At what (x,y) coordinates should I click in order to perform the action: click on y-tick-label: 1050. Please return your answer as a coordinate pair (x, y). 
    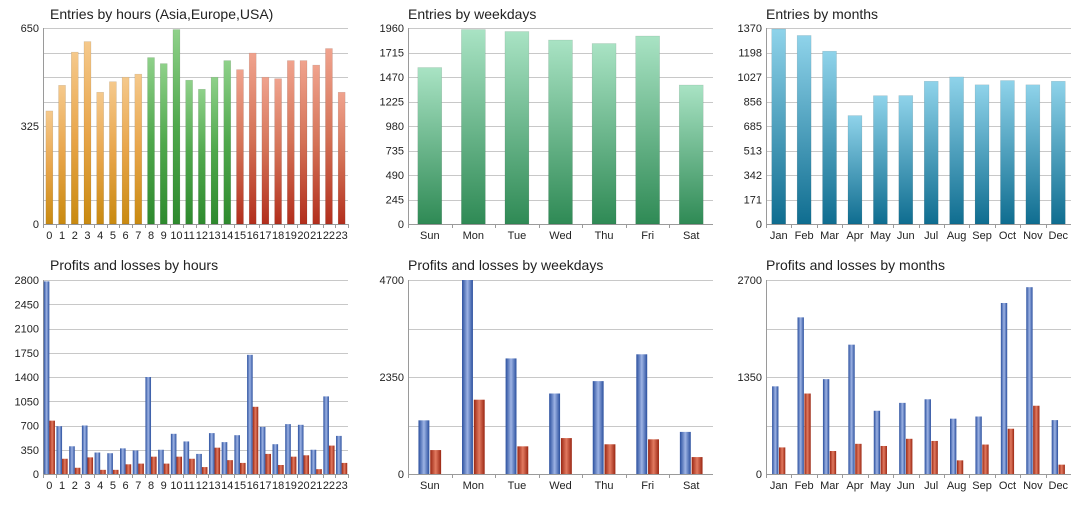
    Looking at the image, I should click on (27, 402).